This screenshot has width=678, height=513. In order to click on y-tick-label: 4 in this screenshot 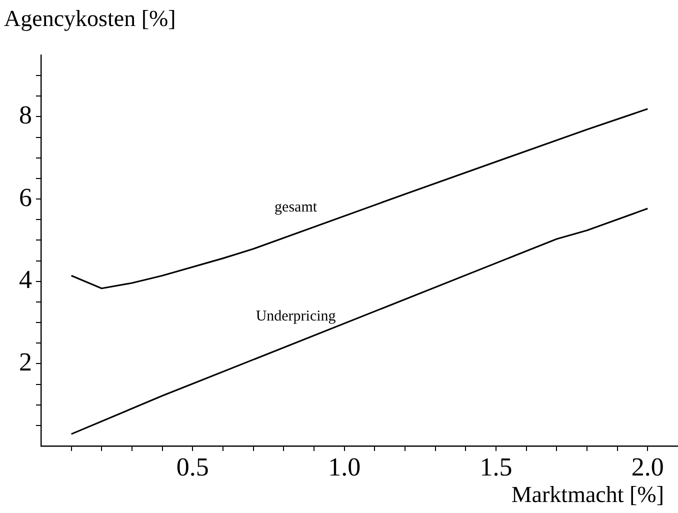, I will do `click(25, 279)`.